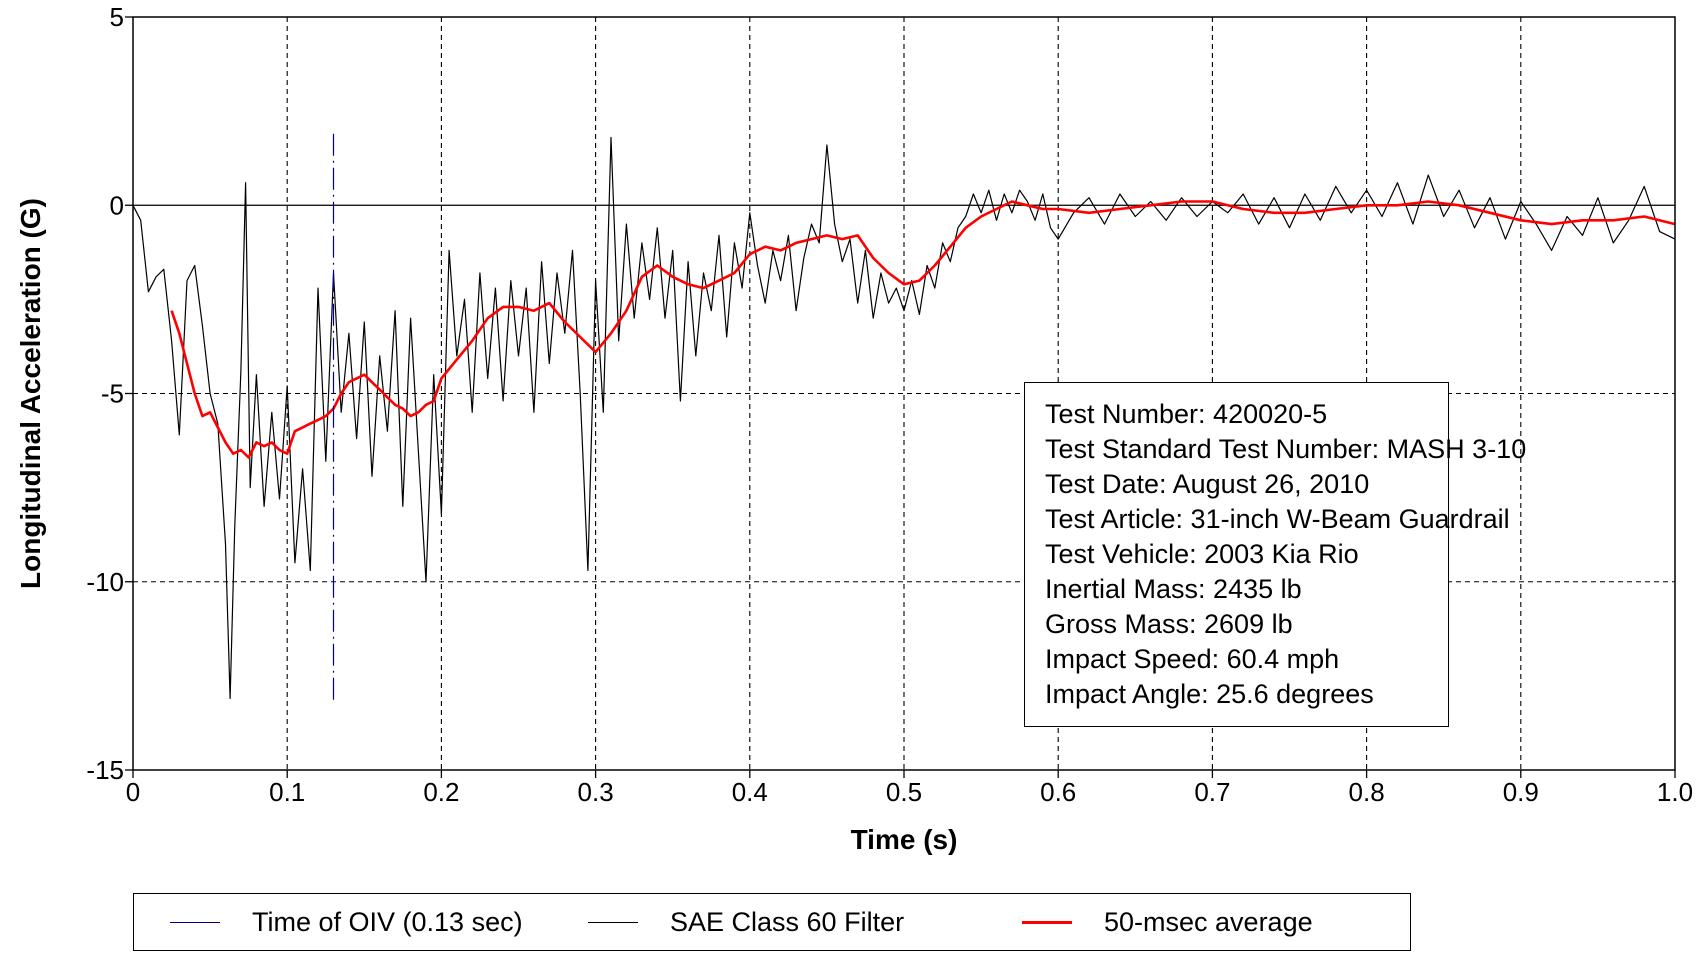  Describe the element at coordinates (1047, 922) in the screenshot. I see `legend-swatch-average` at that location.